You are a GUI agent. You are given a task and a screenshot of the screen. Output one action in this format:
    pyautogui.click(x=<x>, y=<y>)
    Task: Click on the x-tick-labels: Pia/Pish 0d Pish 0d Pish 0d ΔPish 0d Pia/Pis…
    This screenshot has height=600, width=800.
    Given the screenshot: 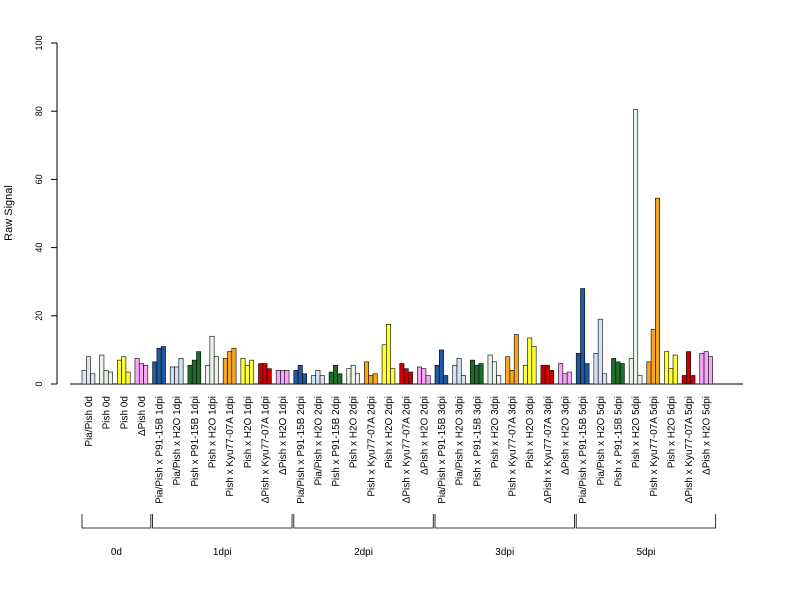 What is the action you would take?
    pyautogui.click(x=398, y=450)
    